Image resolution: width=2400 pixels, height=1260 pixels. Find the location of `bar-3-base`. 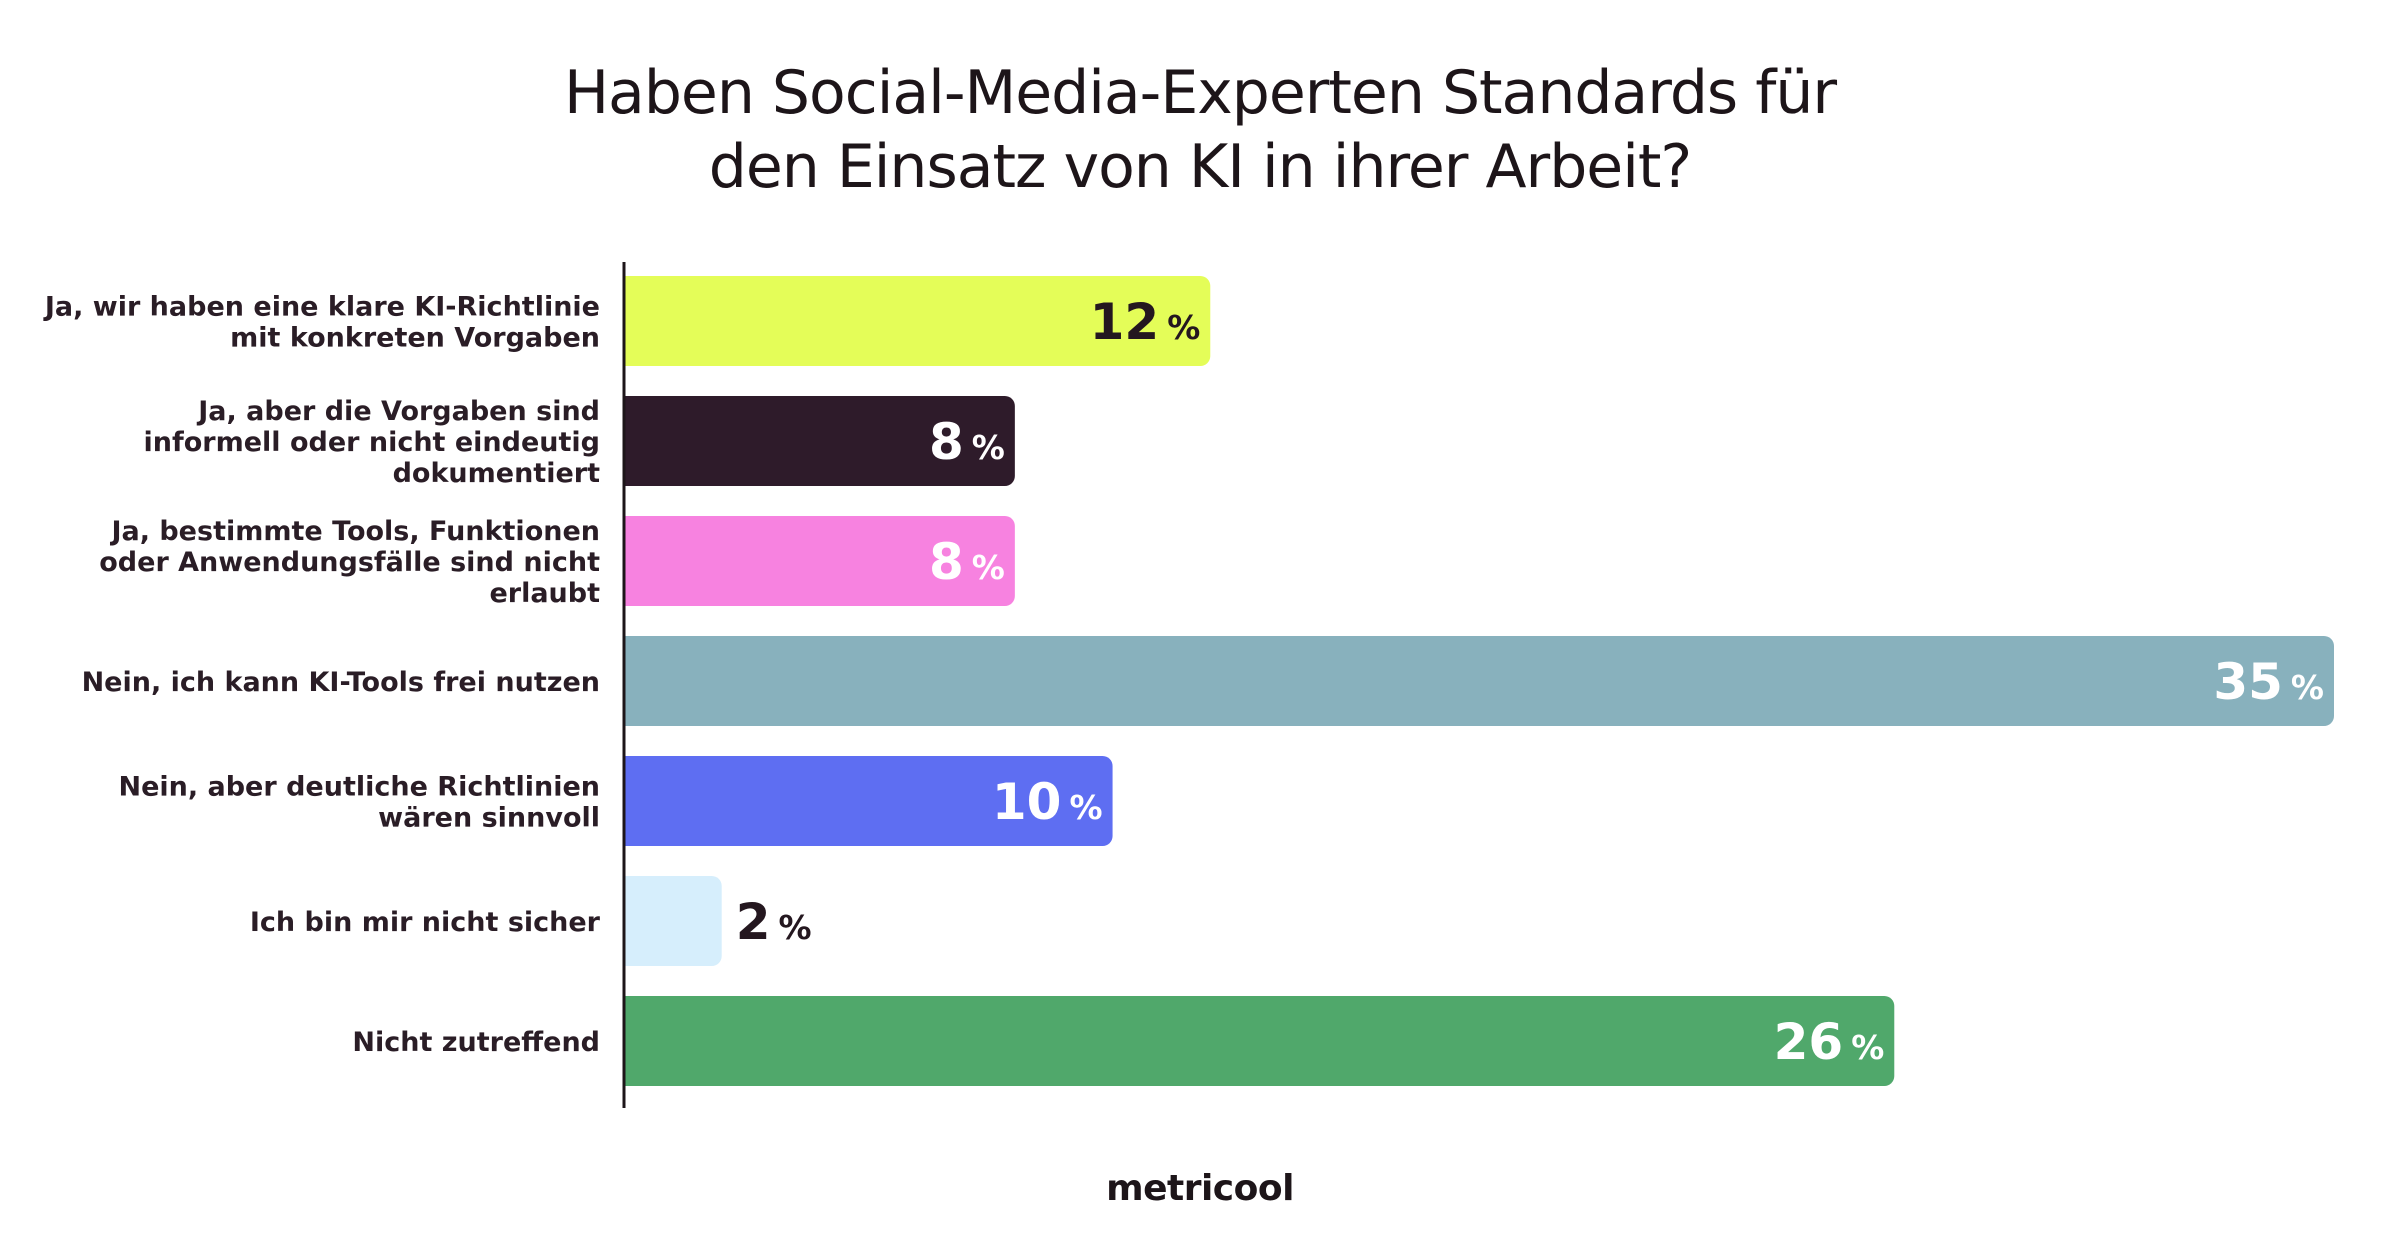

bar-3-base is located at coordinates (630, 561).